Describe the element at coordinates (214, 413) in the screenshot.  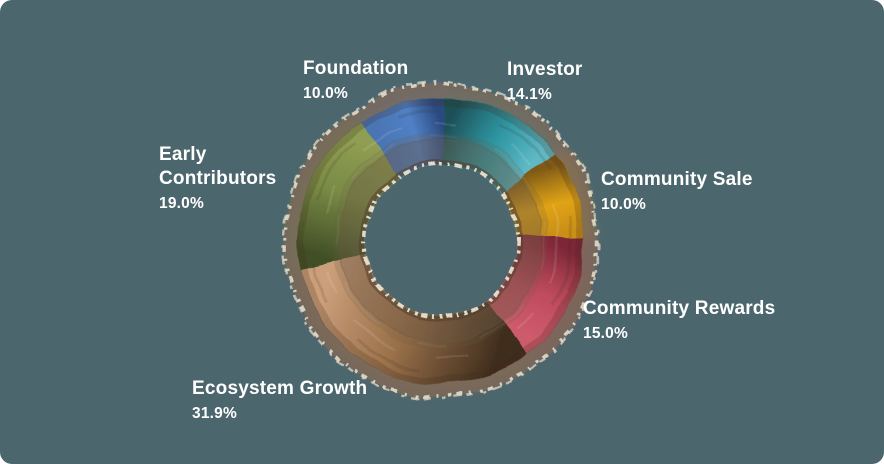
I see `slice-percentage: 31.9%` at that location.